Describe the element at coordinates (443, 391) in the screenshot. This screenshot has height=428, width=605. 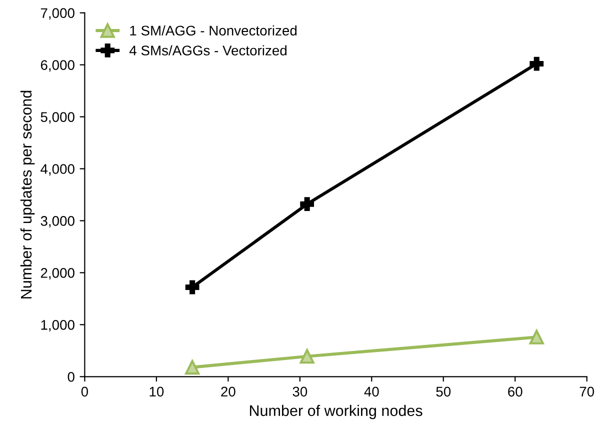
I see `x-tick-label: 50` at that location.